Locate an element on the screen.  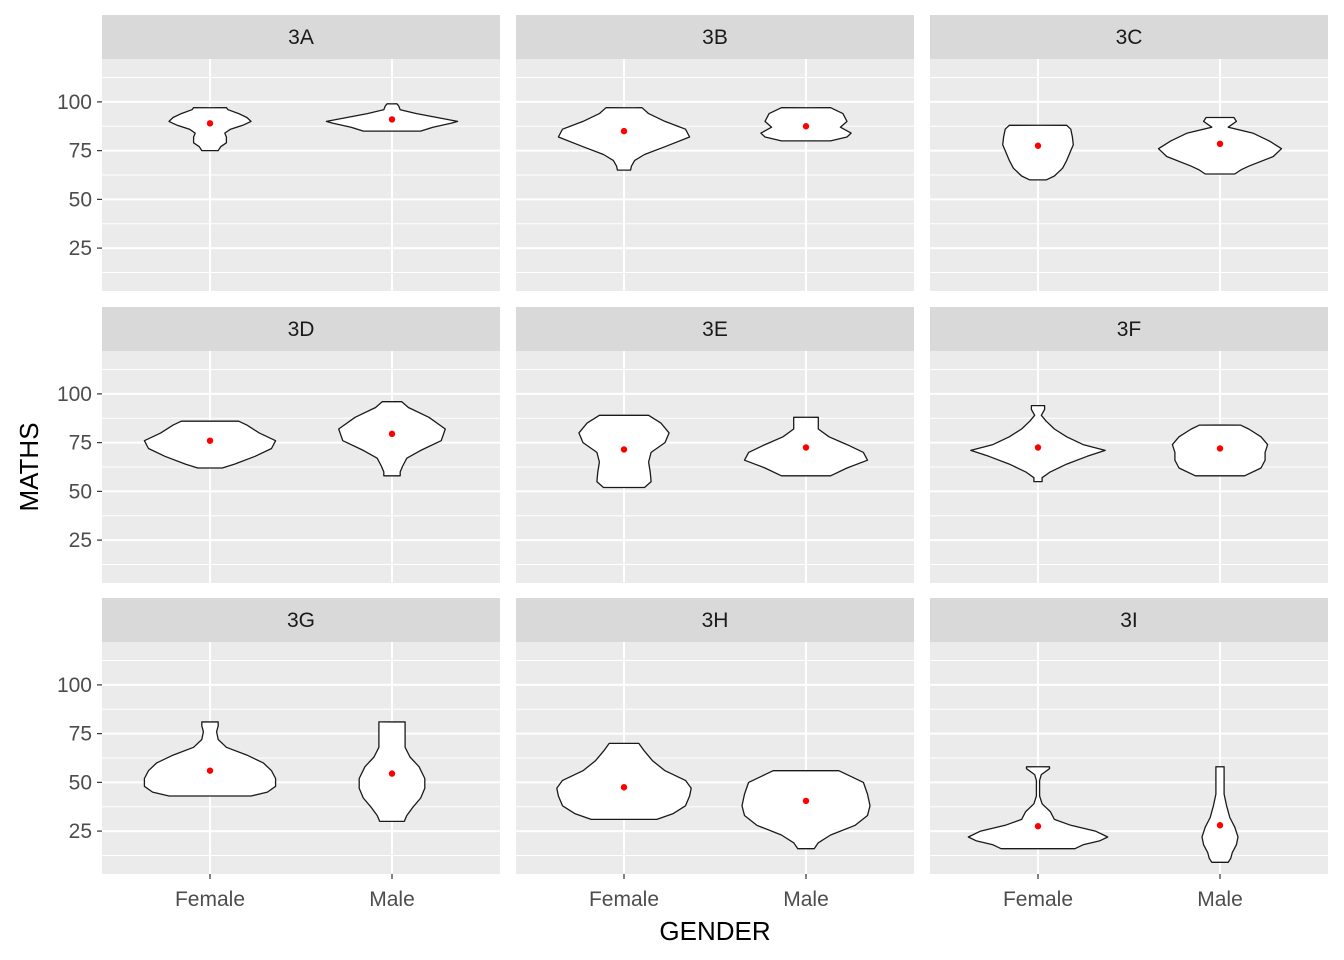
facet-panel-3h: 3H is located at coordinates (715, 736).